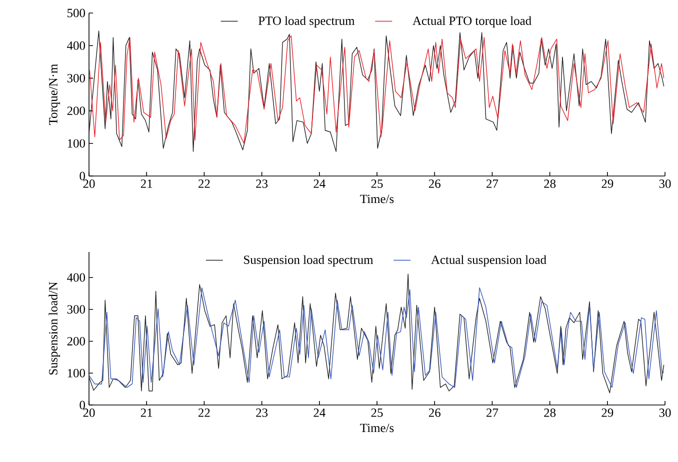 Image resolution: width=678 pixels, height=462 pixels. What do you see at coordinates (54, 94) in the screenshot?
I see `y-axis-title: Torque/N·m` at bounding box center [54, 94].